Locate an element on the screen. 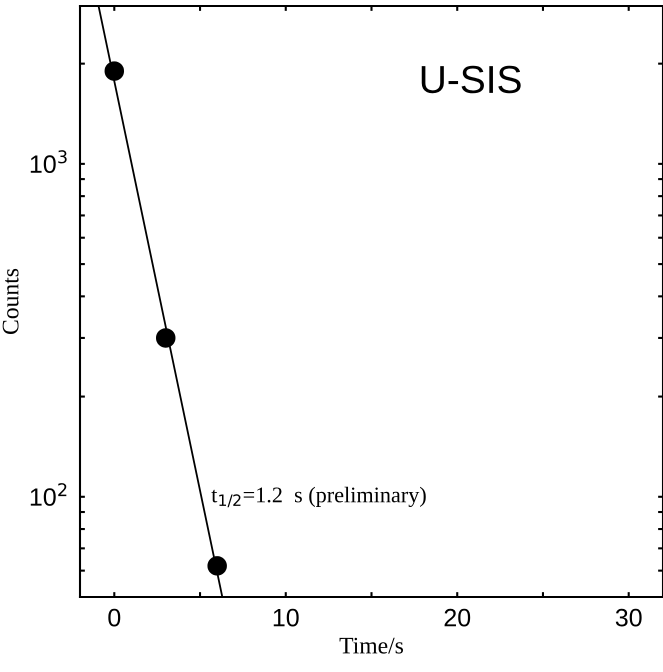 This screenshot has width=663, height=672. y-tick-label: 10$^{3}$ is located at coordinates (48, 161).